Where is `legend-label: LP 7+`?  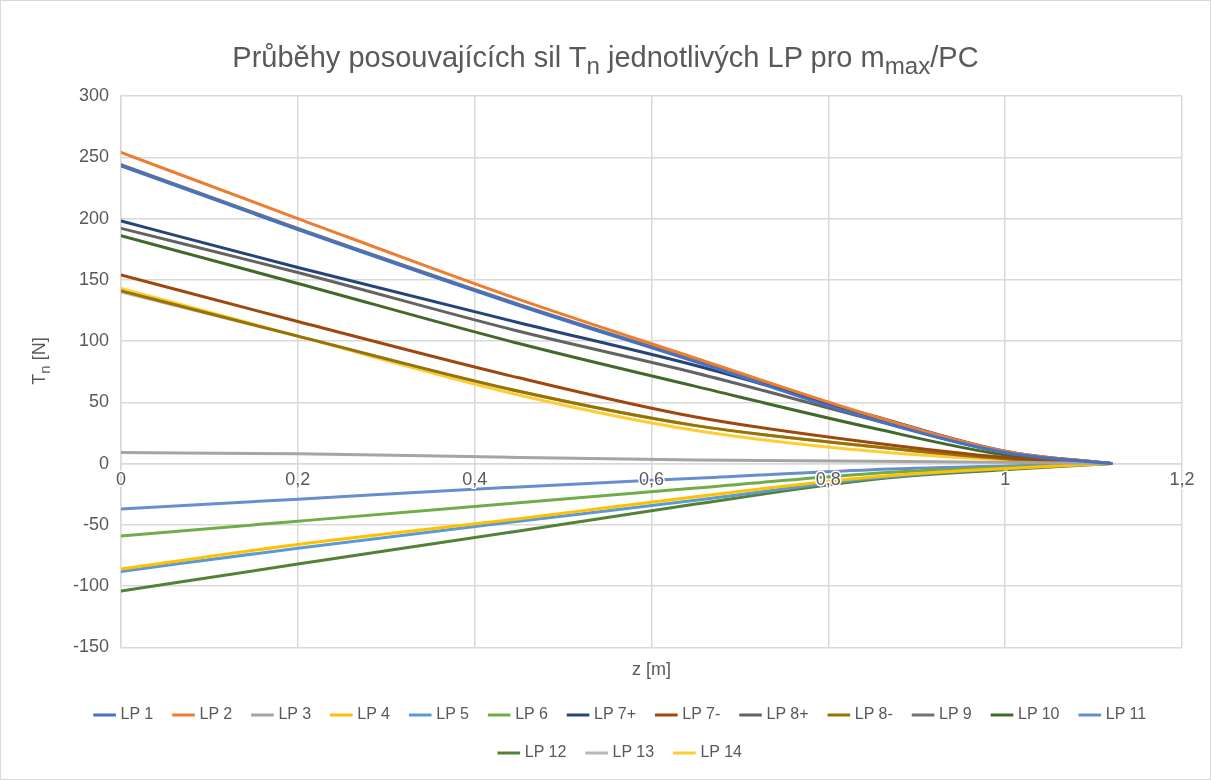
legend-label: LP 7+ is located at coordinates (615, 714).